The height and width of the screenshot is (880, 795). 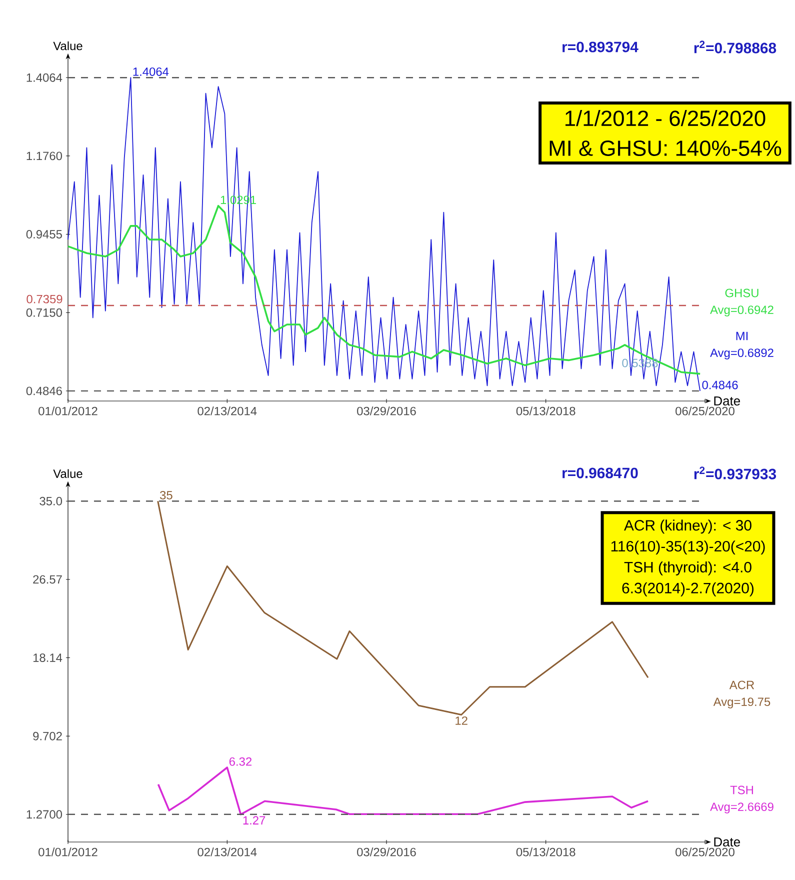 I want to click on annotation: 0.4846, so click(x=720, y=385).